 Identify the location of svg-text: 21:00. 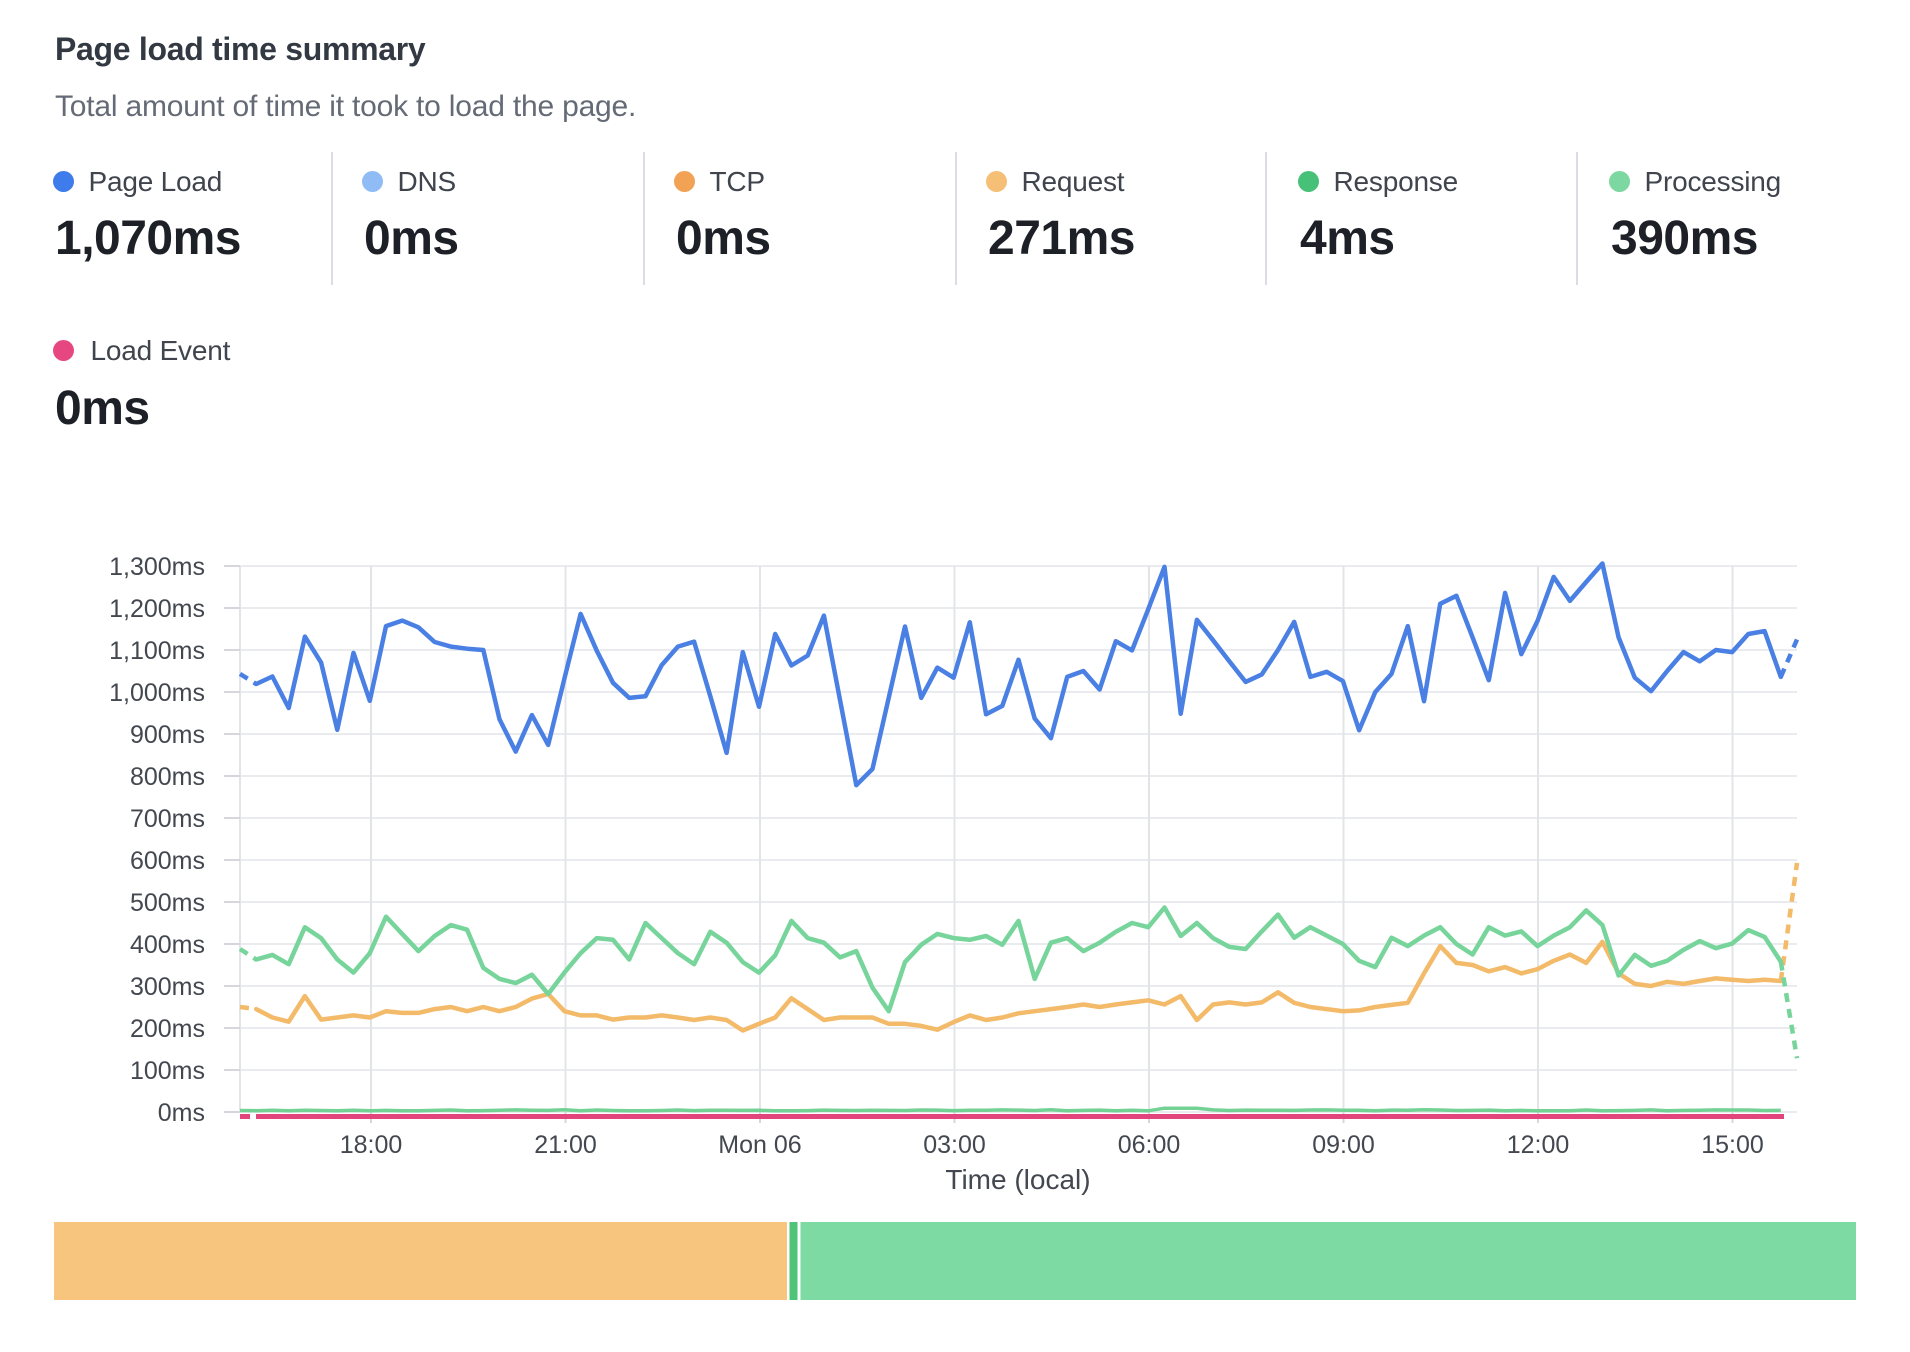
(565, 1145).